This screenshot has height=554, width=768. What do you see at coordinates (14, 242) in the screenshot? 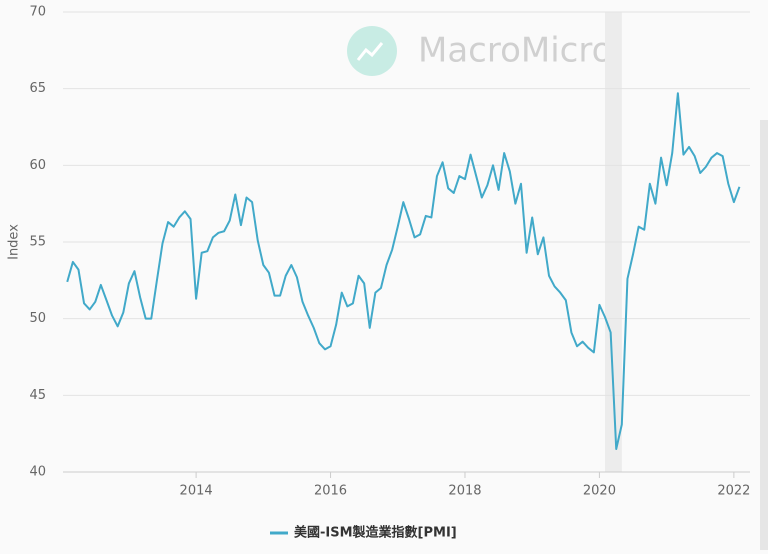
I see `y-axis-label: Index` at bounding box center [14, 242].